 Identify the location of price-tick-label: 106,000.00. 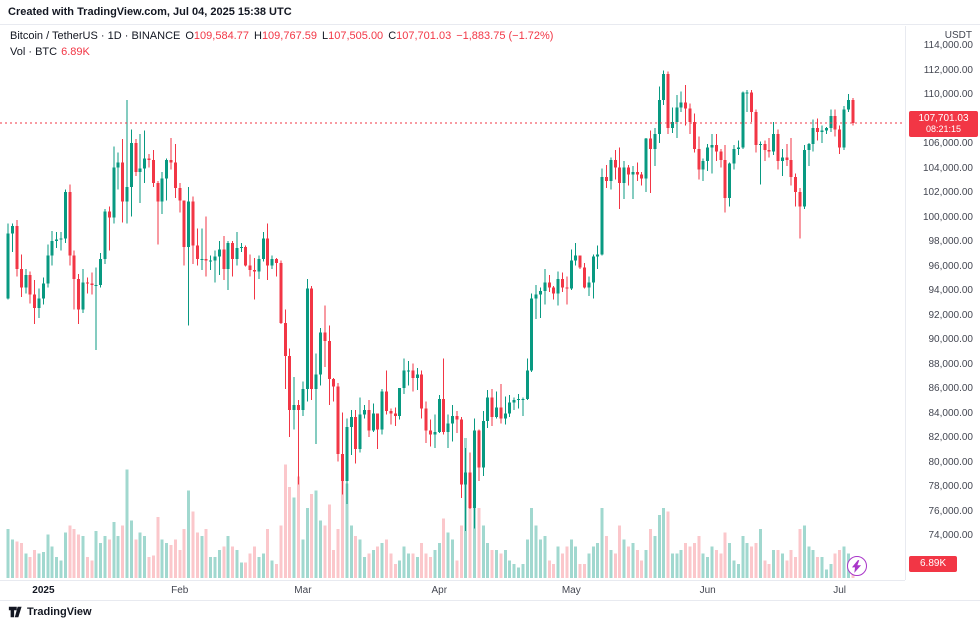
(947, 143).